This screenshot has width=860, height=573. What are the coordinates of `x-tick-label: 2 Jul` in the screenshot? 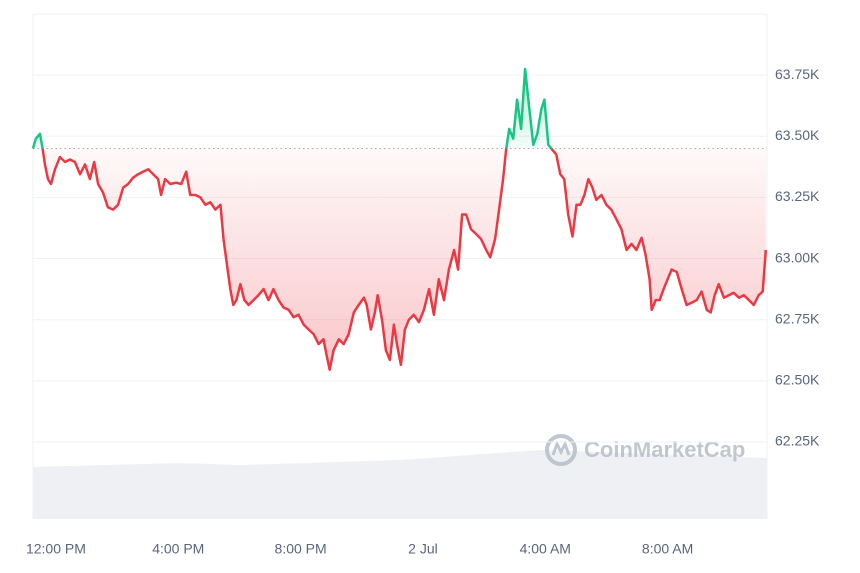 It's located at (423, 549).